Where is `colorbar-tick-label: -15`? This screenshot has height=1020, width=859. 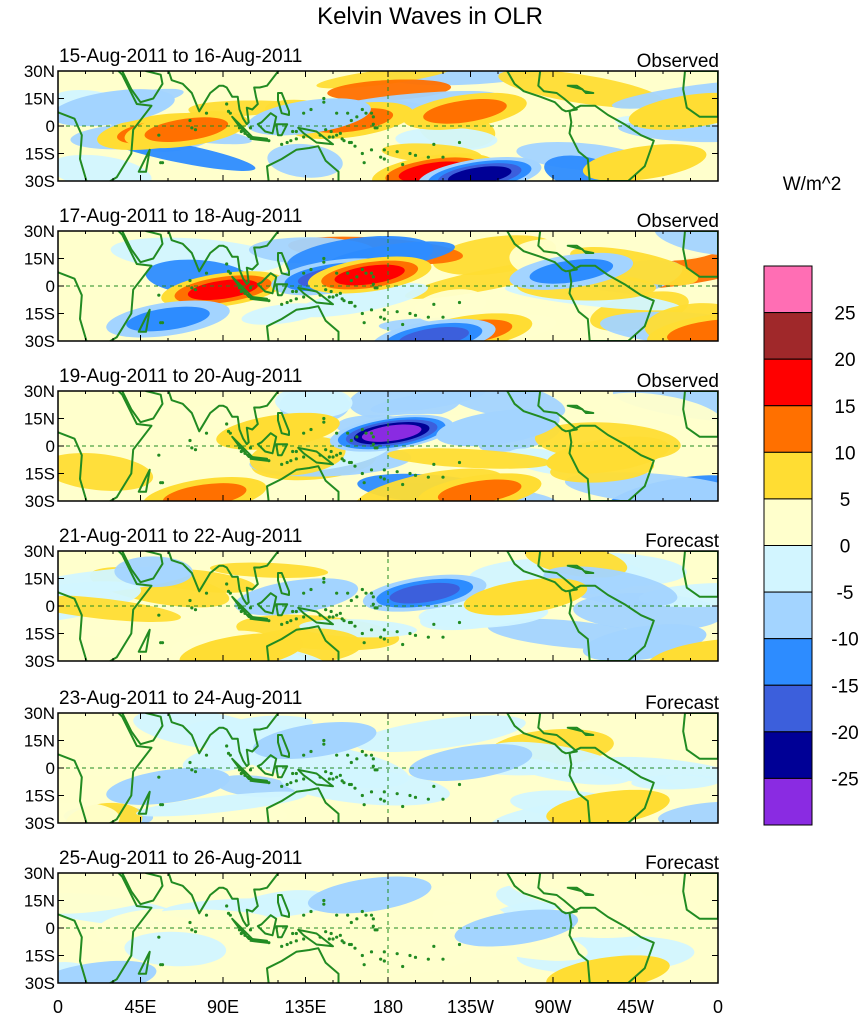
colorbar-tick-label: -15 is located at coordinates (844, 686).